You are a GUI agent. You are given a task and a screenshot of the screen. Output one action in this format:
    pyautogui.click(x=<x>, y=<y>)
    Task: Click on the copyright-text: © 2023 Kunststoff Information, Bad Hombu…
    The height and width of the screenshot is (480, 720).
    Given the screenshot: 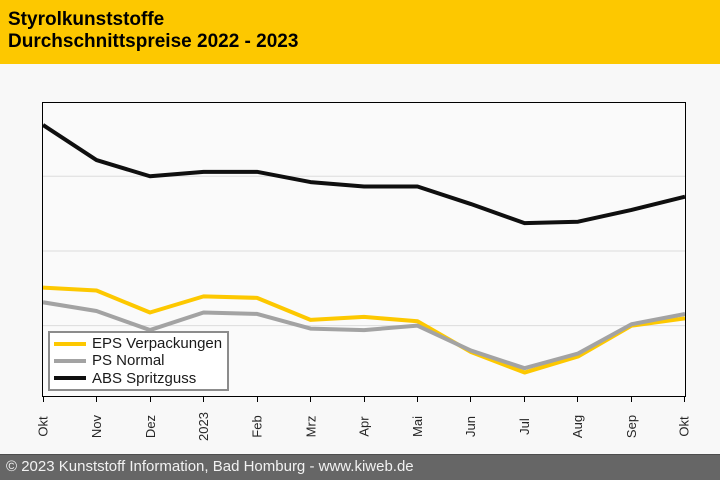 What is the action you would take?
    pyautogui.click(x=210, y=466)
    